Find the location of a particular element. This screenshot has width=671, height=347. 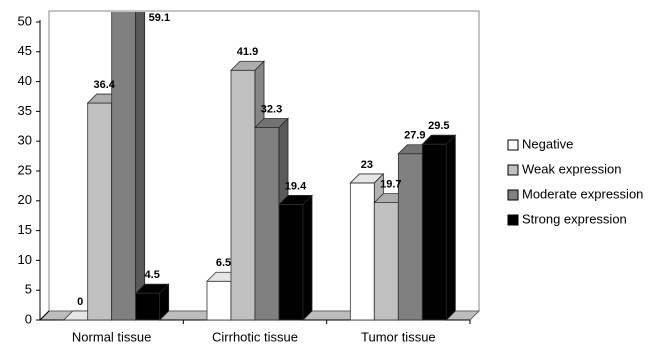

y-tick-label: 45 is located at coordinates (25, 50).